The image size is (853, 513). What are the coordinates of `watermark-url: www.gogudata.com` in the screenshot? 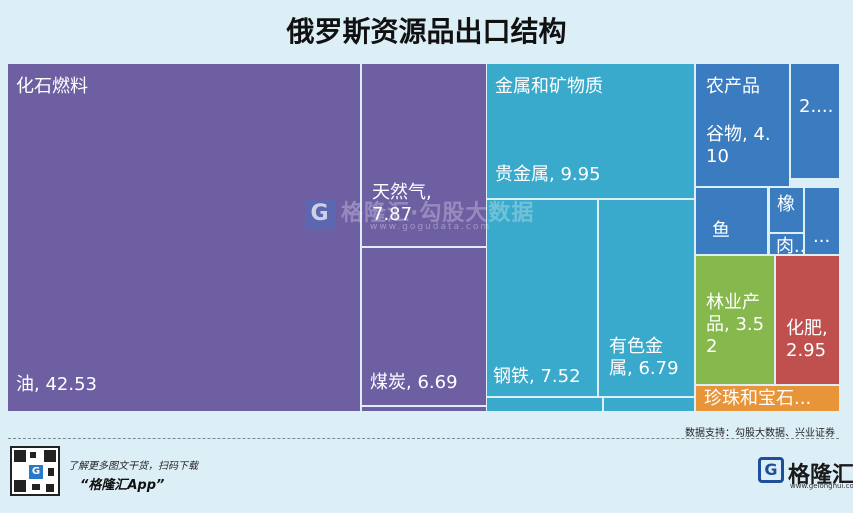 It's located at (431, 227).